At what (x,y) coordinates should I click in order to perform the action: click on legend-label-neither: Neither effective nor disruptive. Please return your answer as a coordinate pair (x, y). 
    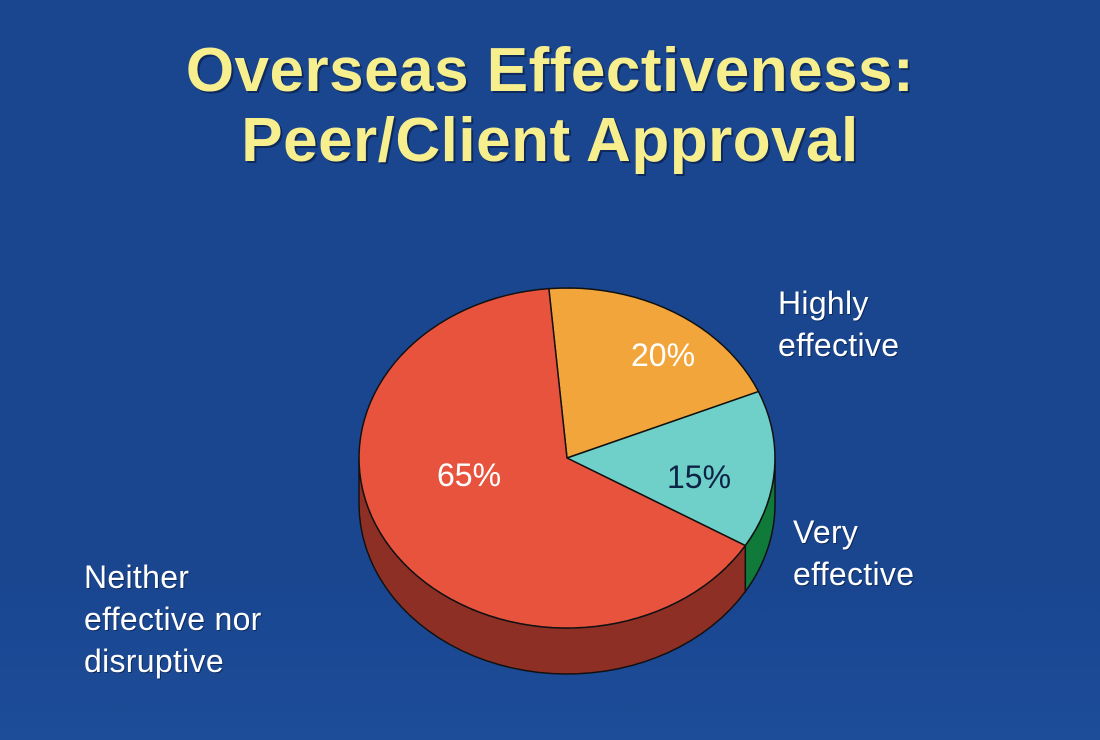
    Looking at the image, I should click on (173, 619).